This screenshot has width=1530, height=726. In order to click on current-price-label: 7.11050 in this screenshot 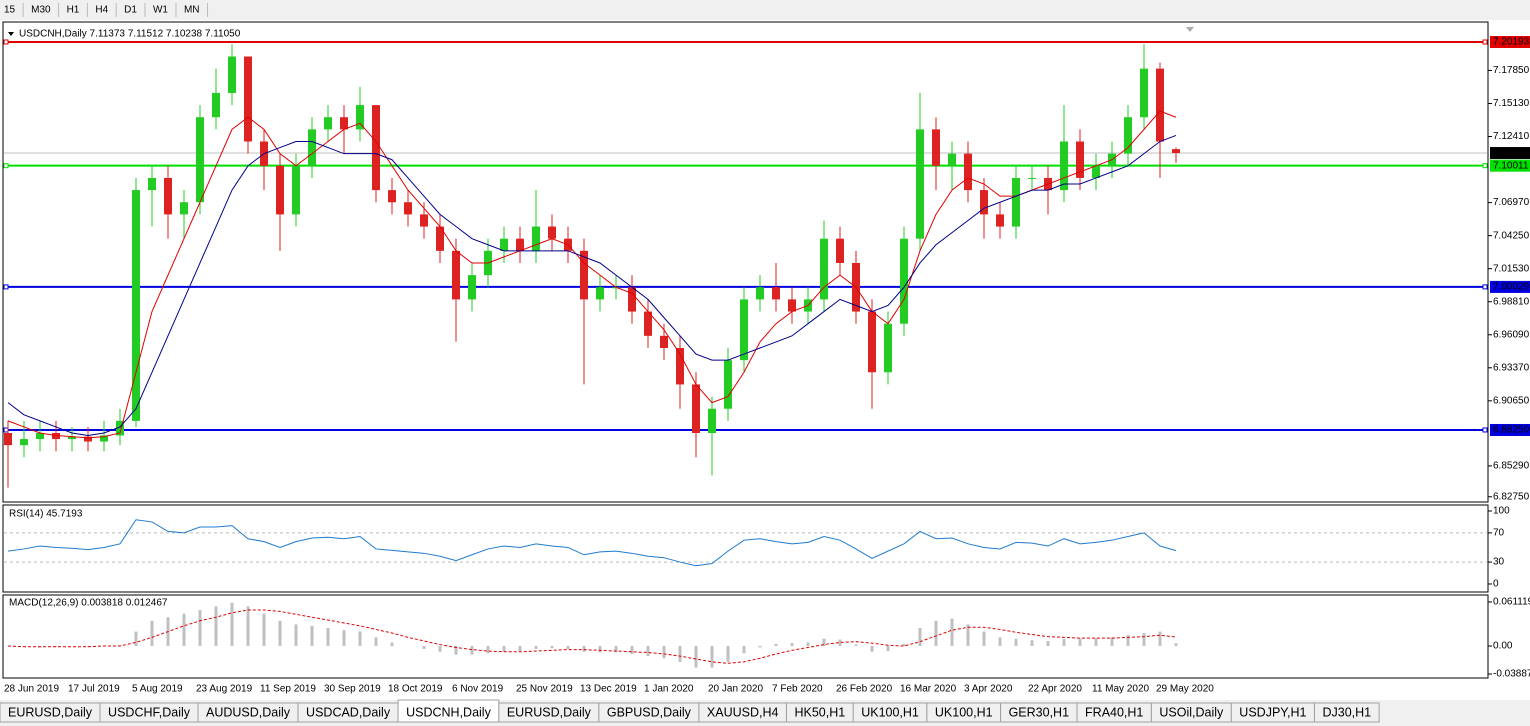, I will do `click(1511, 153)`.